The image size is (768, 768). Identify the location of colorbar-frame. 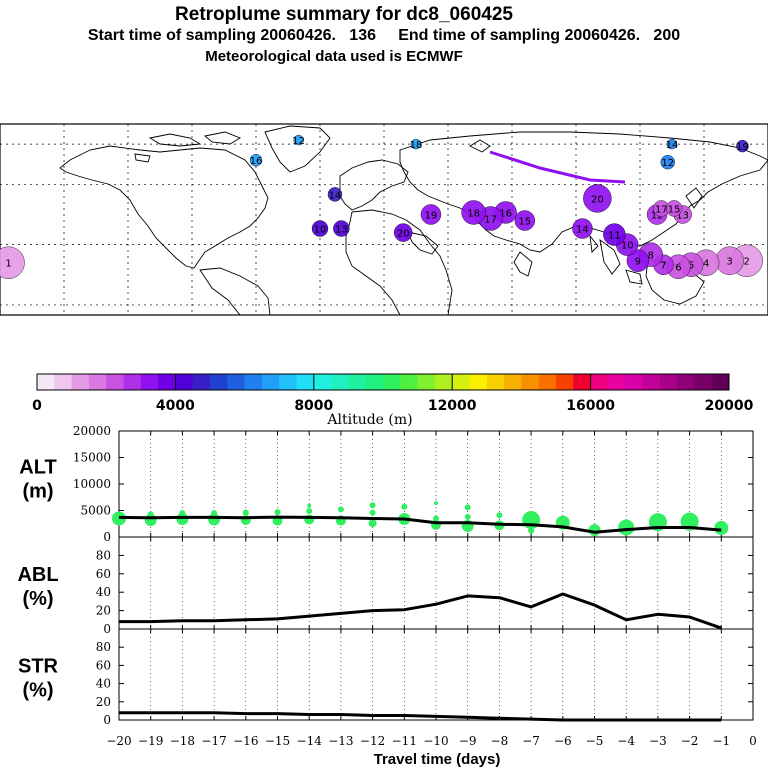
(383, 382).